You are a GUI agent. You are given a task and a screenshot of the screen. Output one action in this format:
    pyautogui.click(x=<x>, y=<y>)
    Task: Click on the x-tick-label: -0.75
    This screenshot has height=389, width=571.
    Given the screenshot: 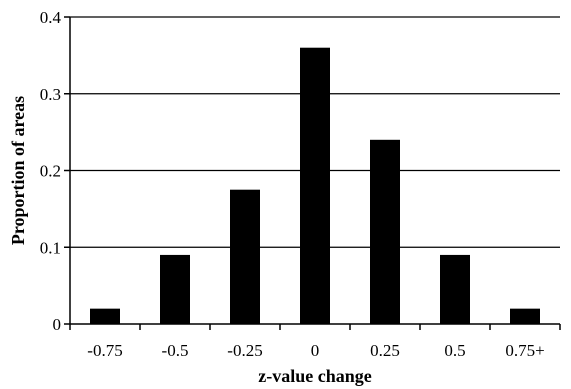 What is the action you would take?
    pyautogui.click(x=104, y=350)
    